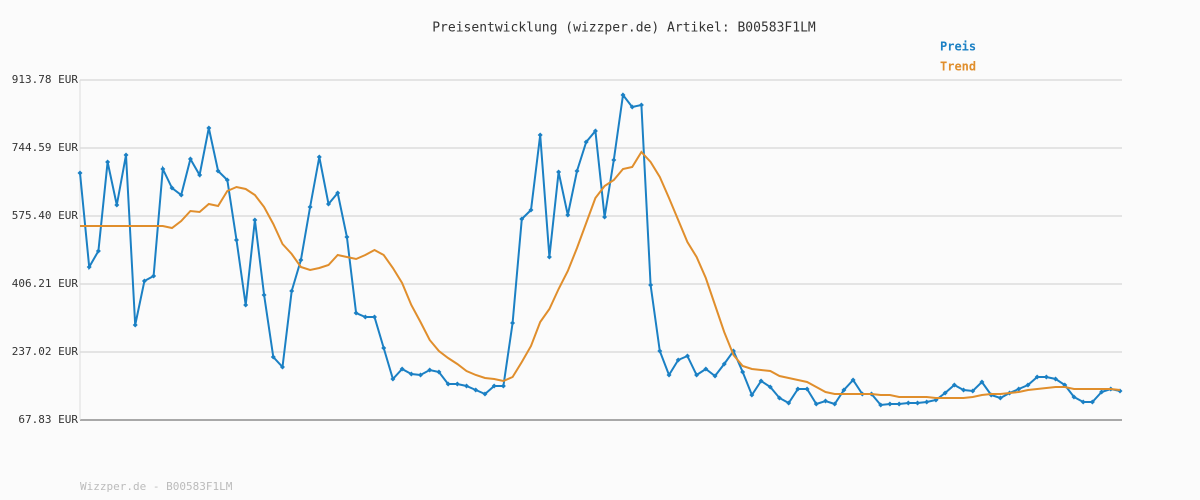  Describe the element at coordinates (45, 283) in the screenshot. I see `y-tick-label: 406.21 EUR` at that location.